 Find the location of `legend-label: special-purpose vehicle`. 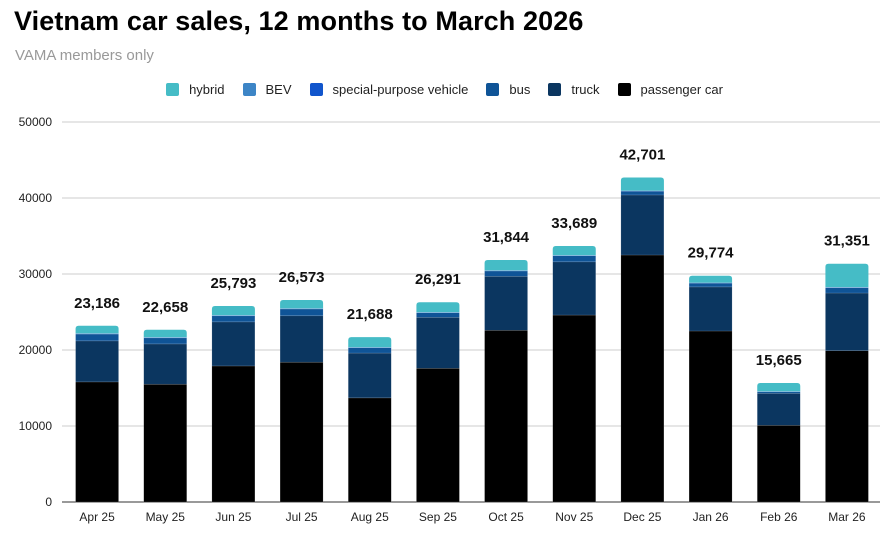

legend-label: special-purpose vehicle is located at coordinates (400, 89).